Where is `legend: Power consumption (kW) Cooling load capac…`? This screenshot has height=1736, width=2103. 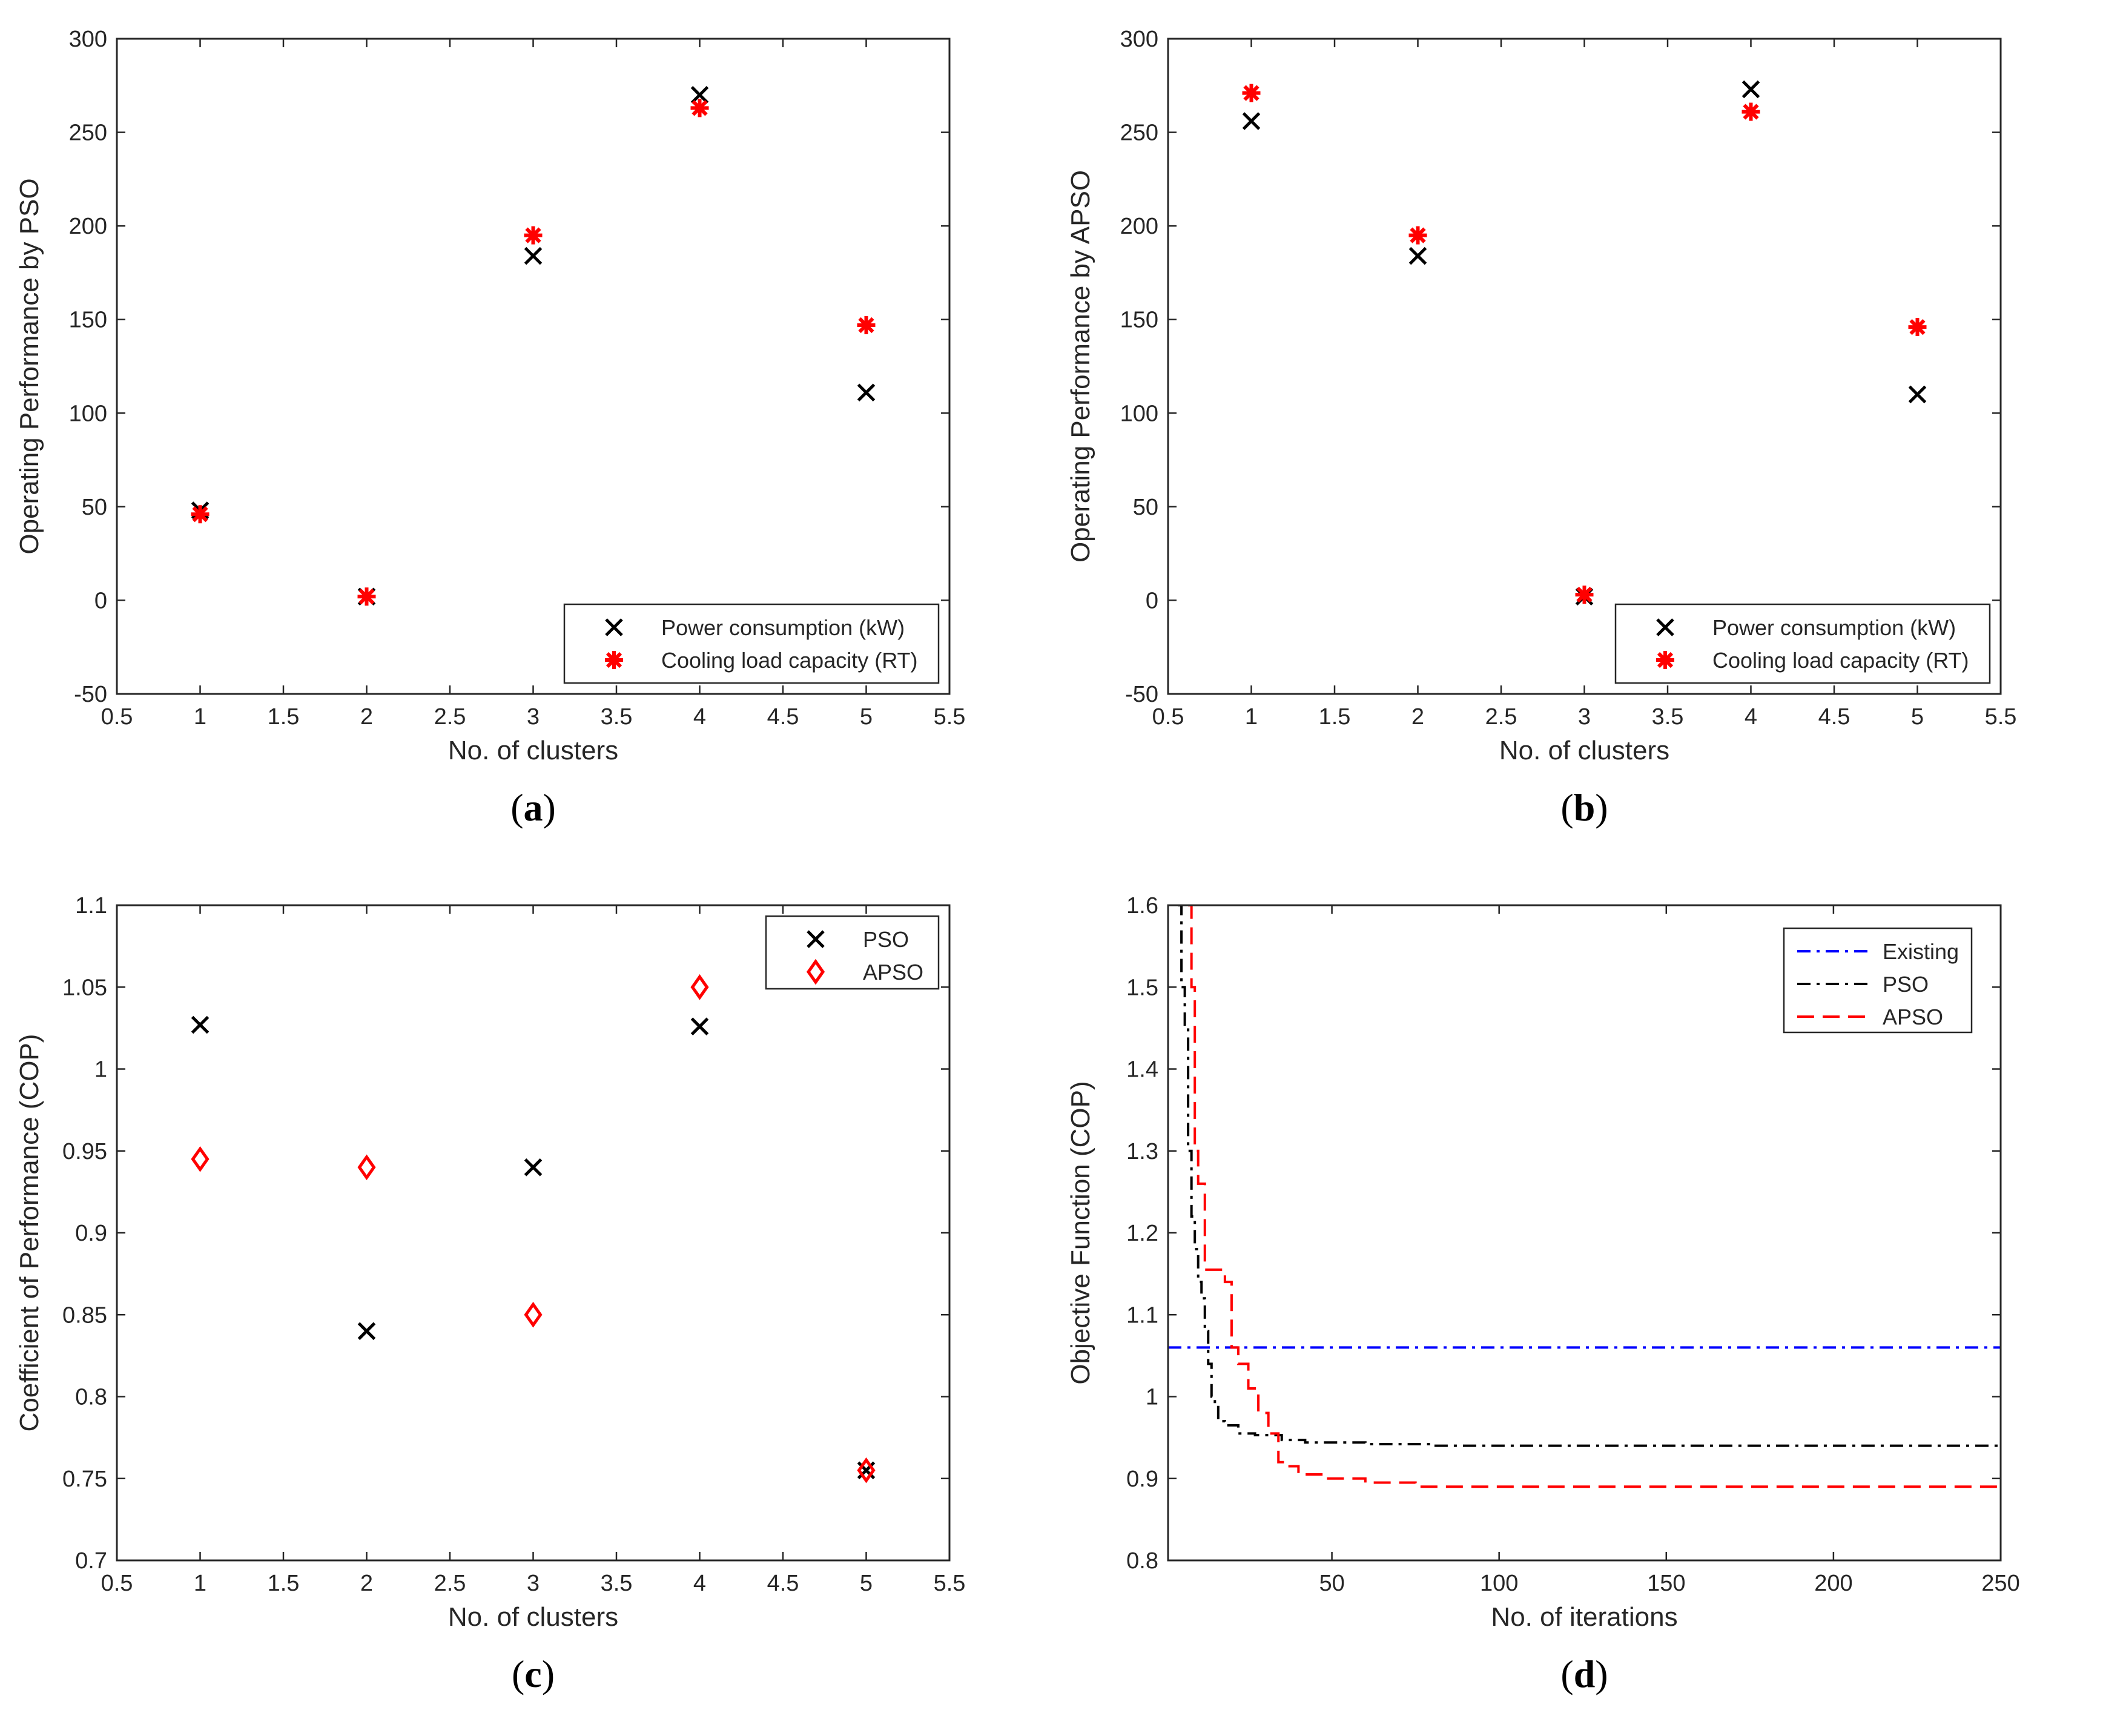
legend: Power consumption (kW) Cooling load capac… is located at coordinates (1802, 643).